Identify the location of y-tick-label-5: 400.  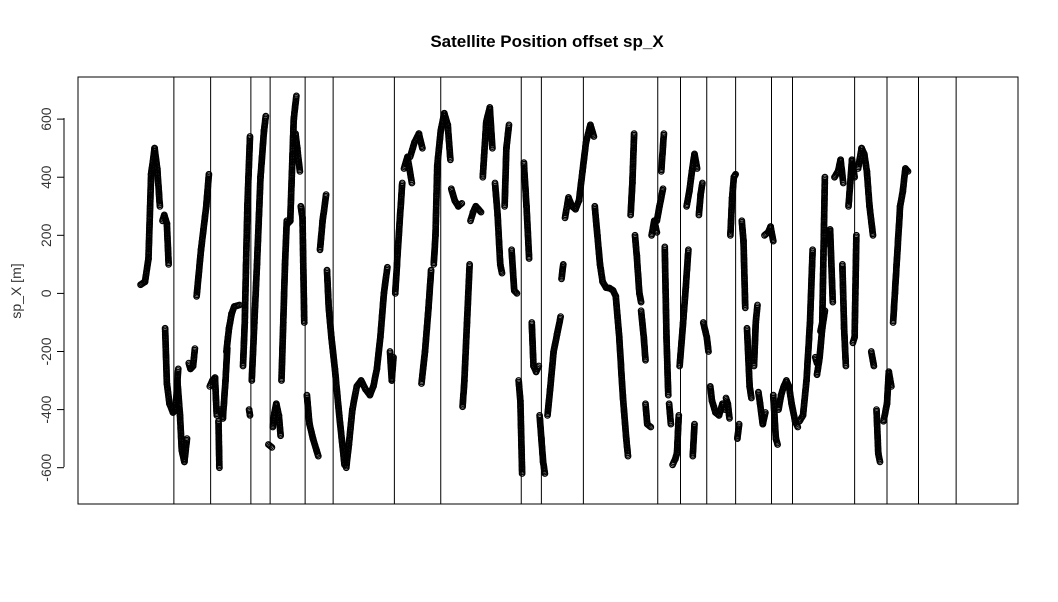
(46, 177).